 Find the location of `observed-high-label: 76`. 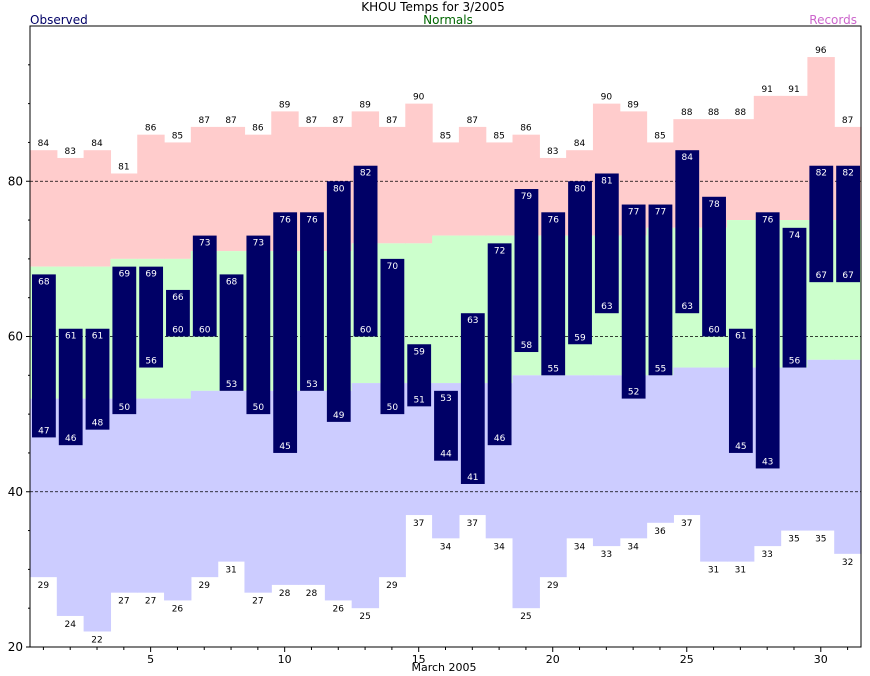

observed-high-label: 76 is located at coordinates (553, 220).